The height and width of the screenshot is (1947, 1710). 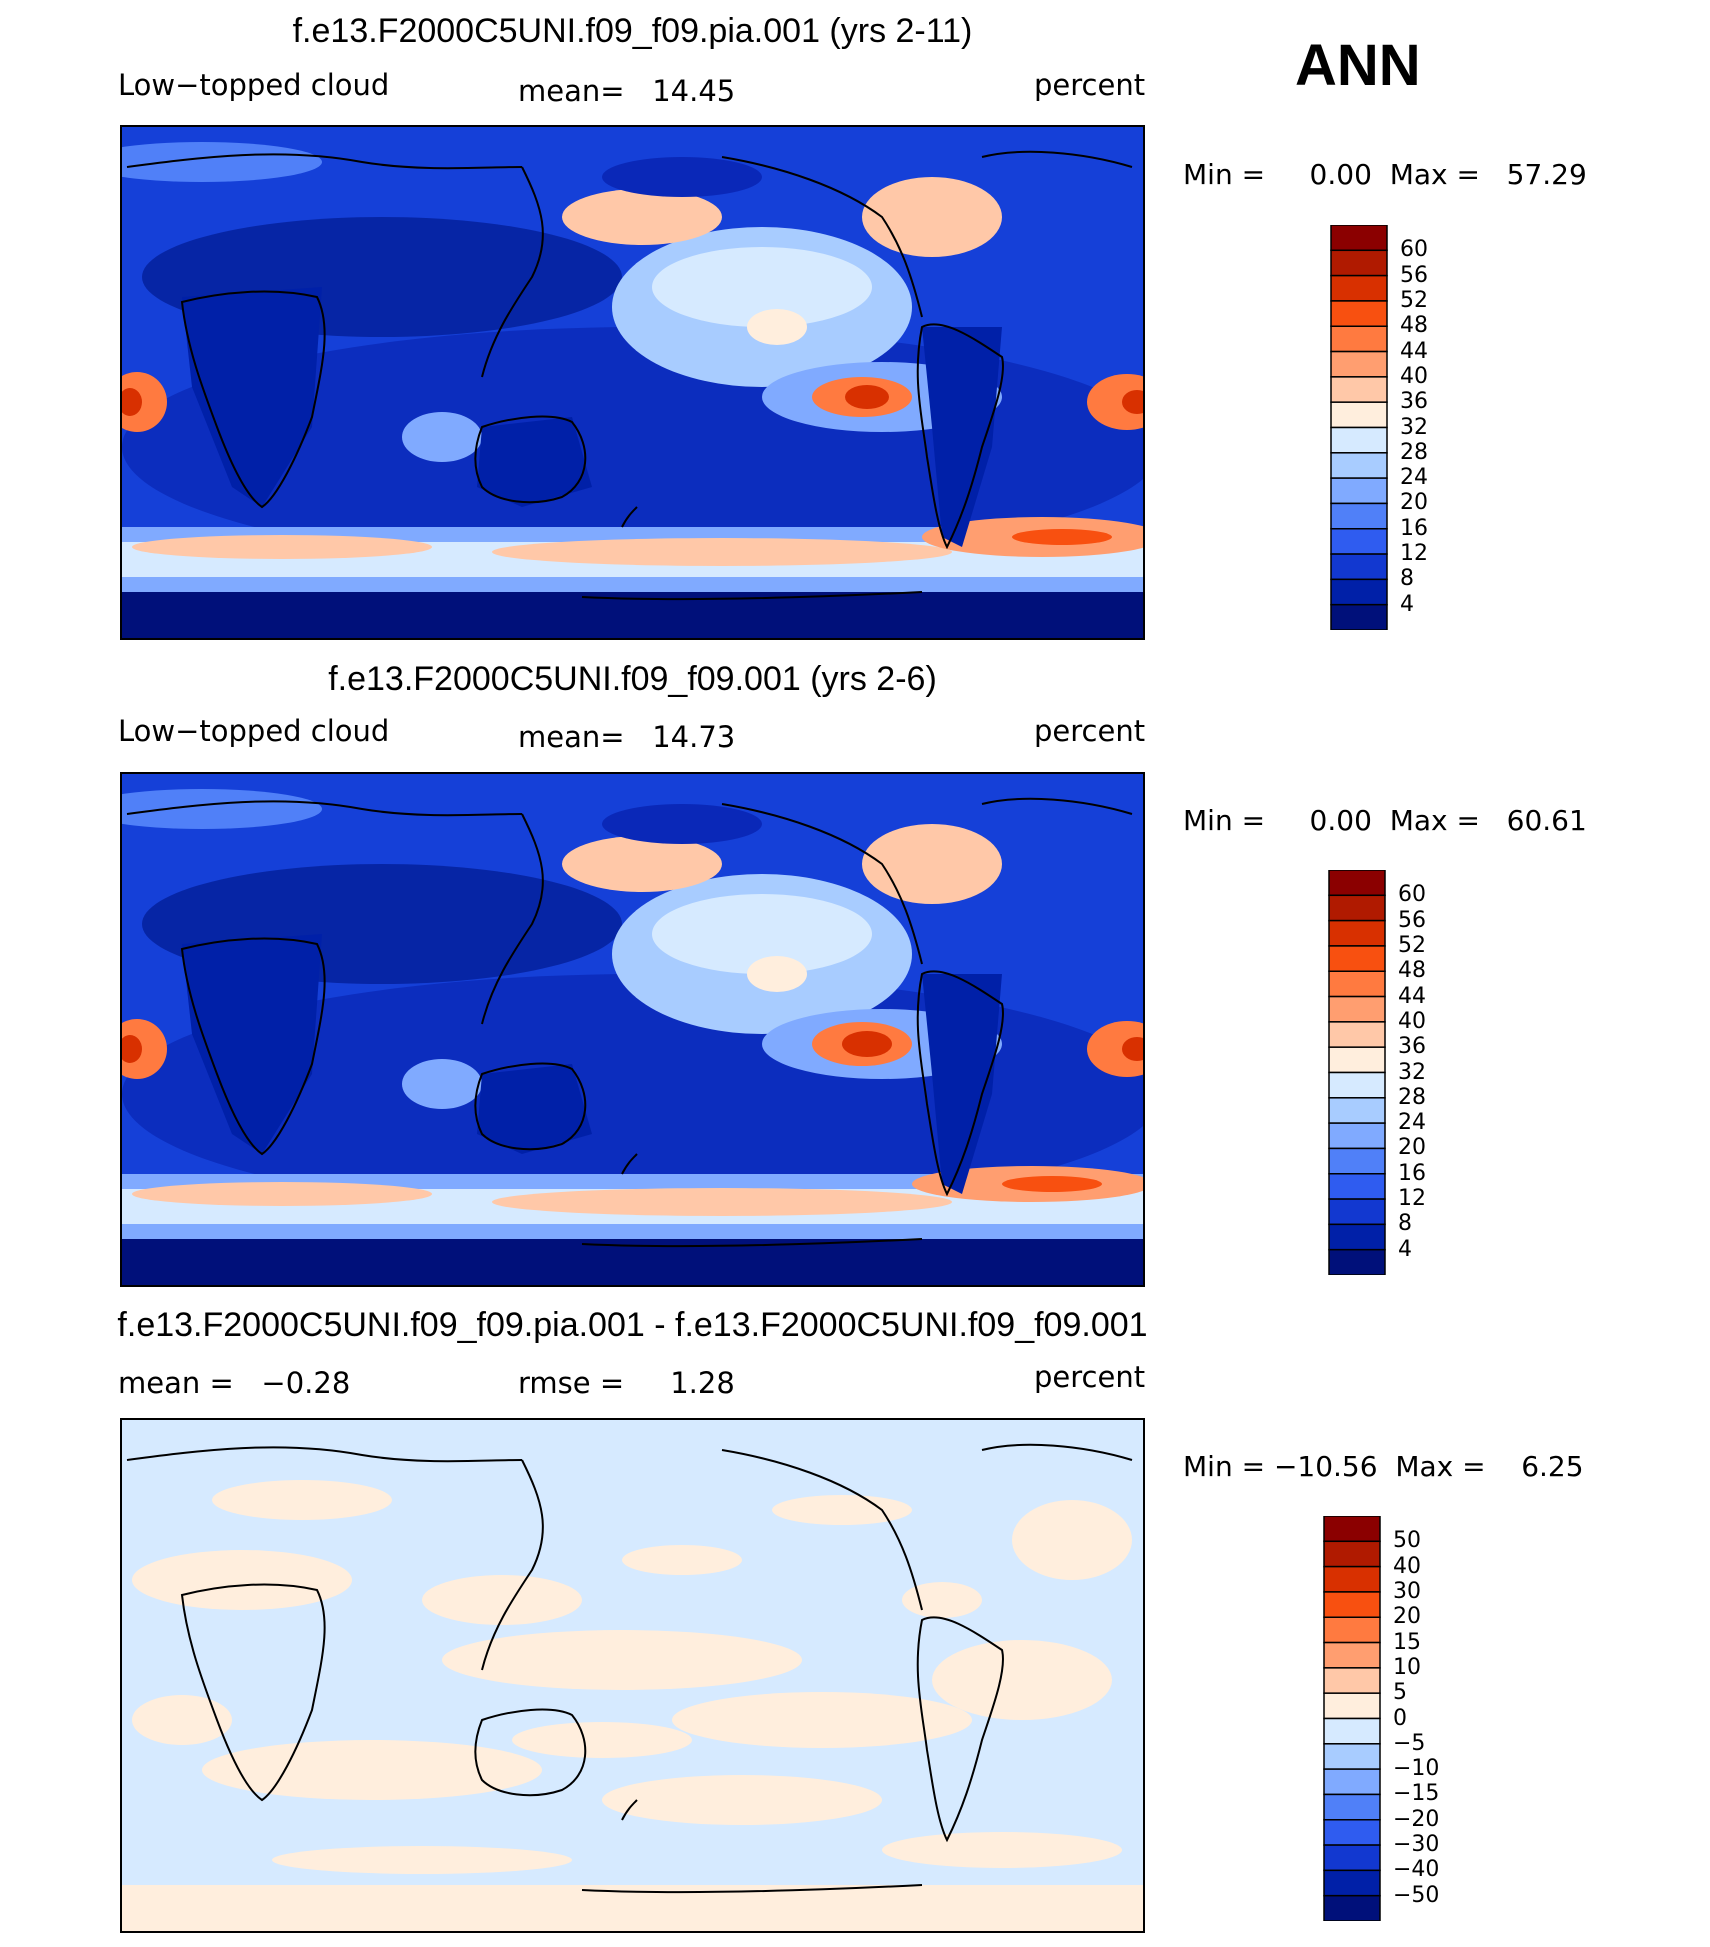 I want to click on panel-3-colorbar: 50 40 30 20 15 10 5 0 −5 −10 −15 −20 −30 −40 −50, so click(x=1381, y=1718).